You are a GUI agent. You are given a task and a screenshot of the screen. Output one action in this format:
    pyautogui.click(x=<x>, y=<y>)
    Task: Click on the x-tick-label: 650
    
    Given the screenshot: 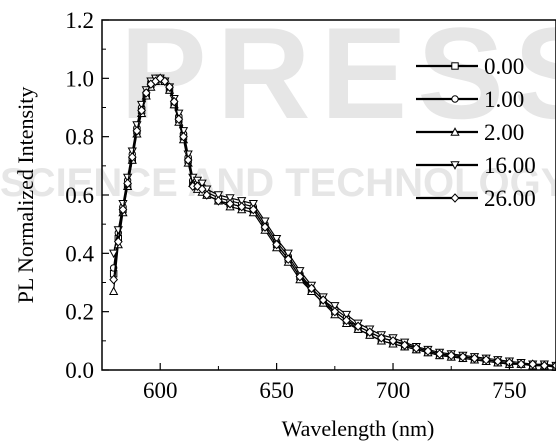 What is the action you would take?
    pyautogui.click(x=276, y=390)
    